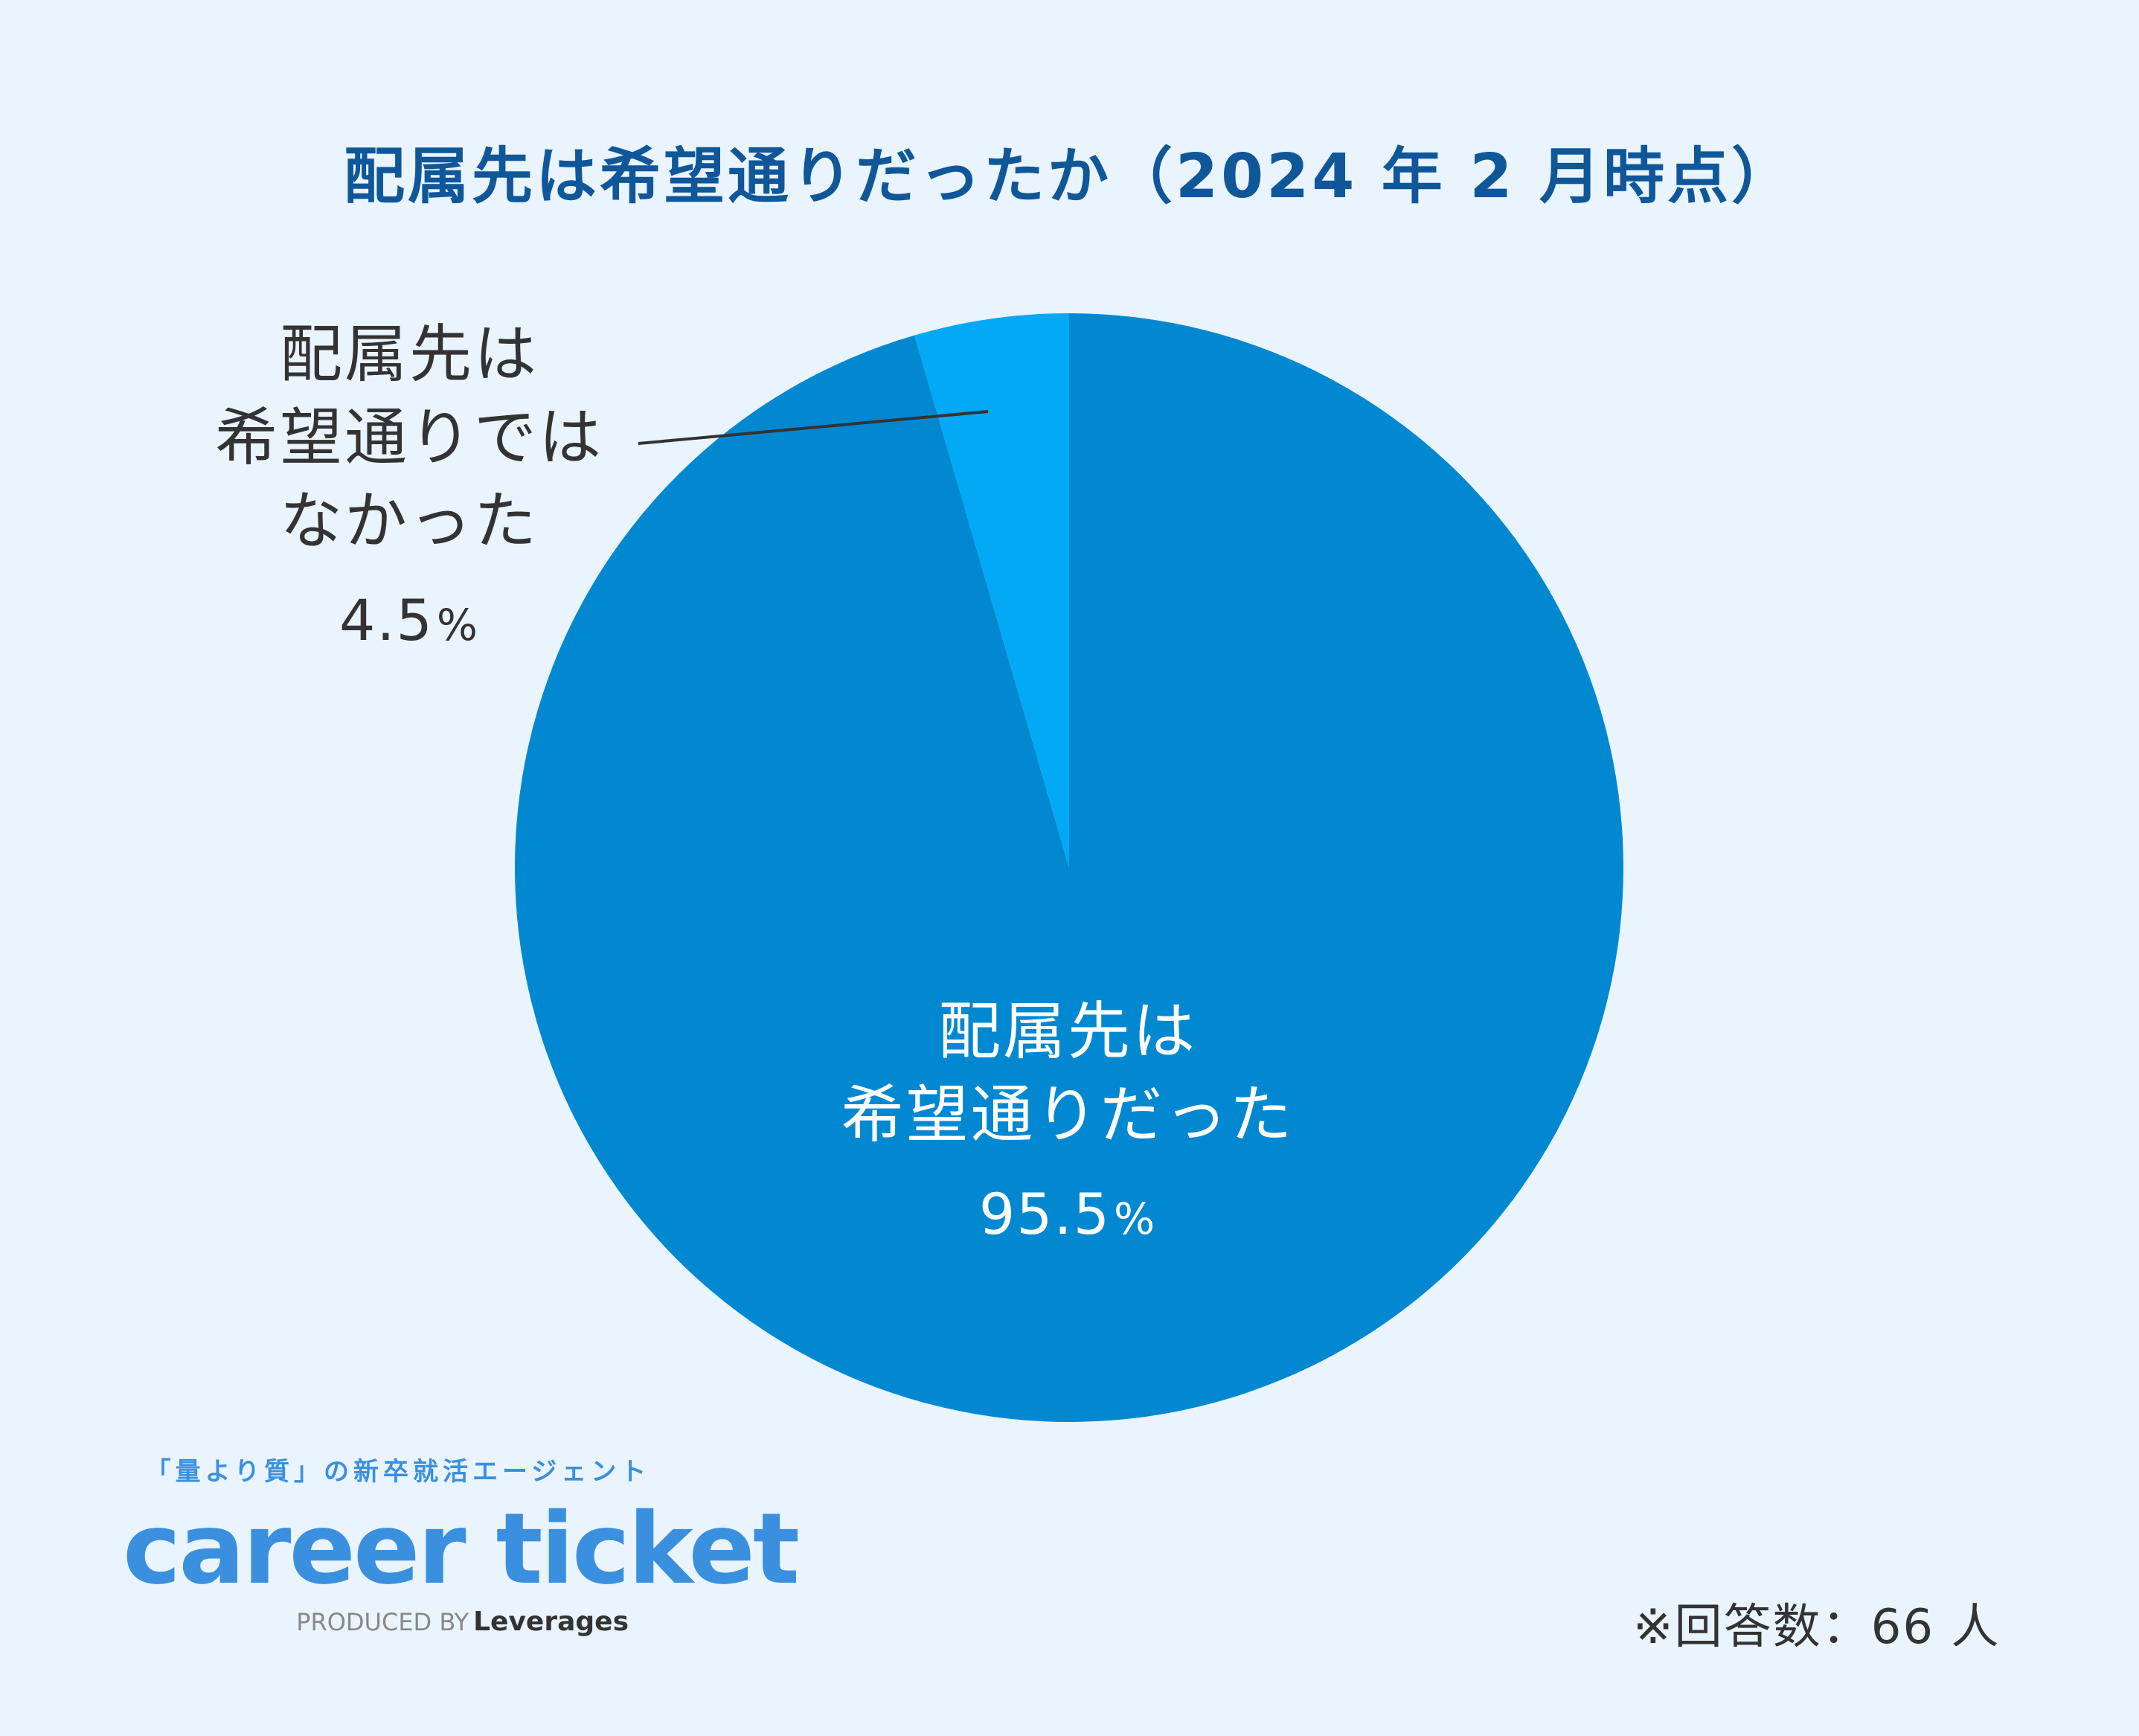  Describe the element at coordinates (398, 1472) in the screenshot. I see `brand-tagline: 「量より質」の新卒就活エージェント` at that location.